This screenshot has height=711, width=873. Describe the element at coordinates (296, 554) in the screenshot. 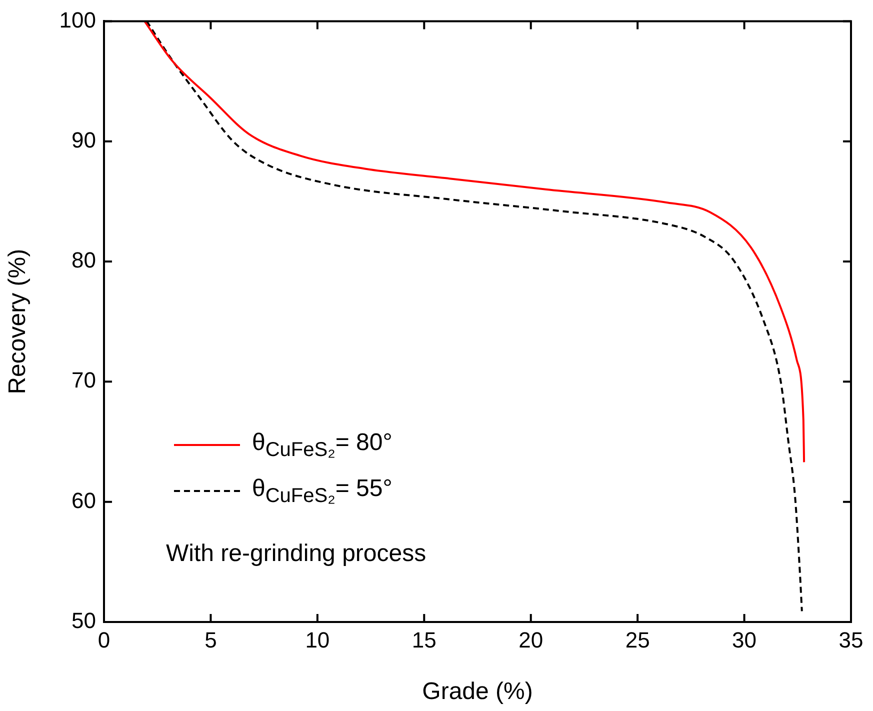

I see `annotation: With re-grinding process` at that location.